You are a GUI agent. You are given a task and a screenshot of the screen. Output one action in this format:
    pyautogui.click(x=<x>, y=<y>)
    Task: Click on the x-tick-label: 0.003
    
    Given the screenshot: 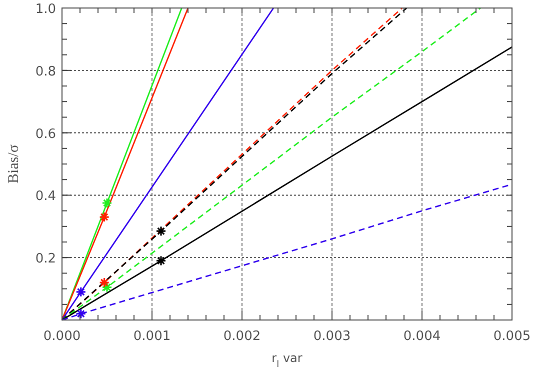 What is the action you would take?
    pyautogui.click(x=332, y=336)
    